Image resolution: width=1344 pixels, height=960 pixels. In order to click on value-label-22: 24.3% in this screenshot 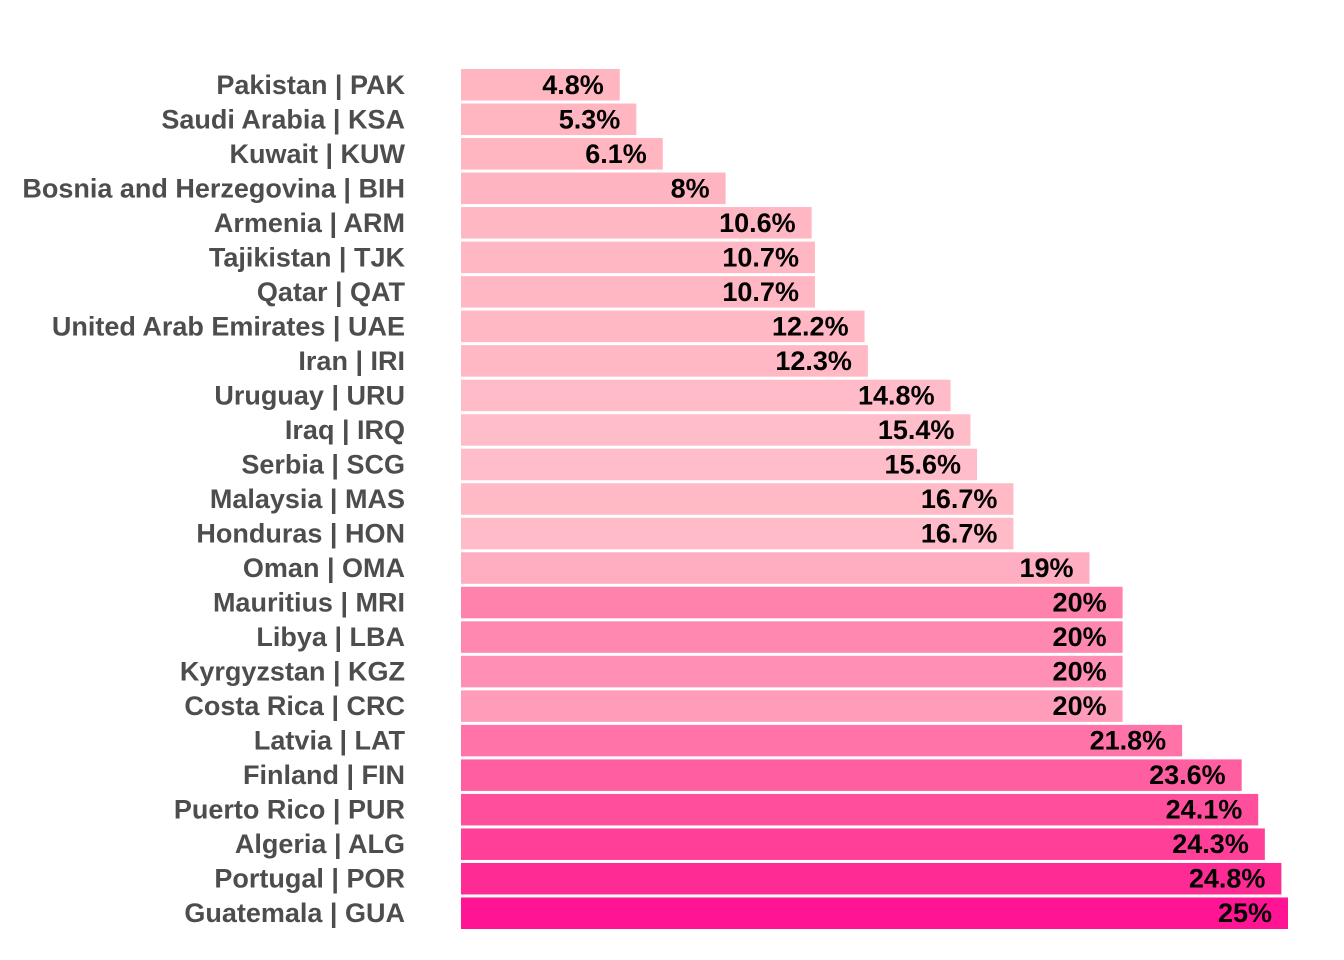, I will do `click(1210, 844)`.